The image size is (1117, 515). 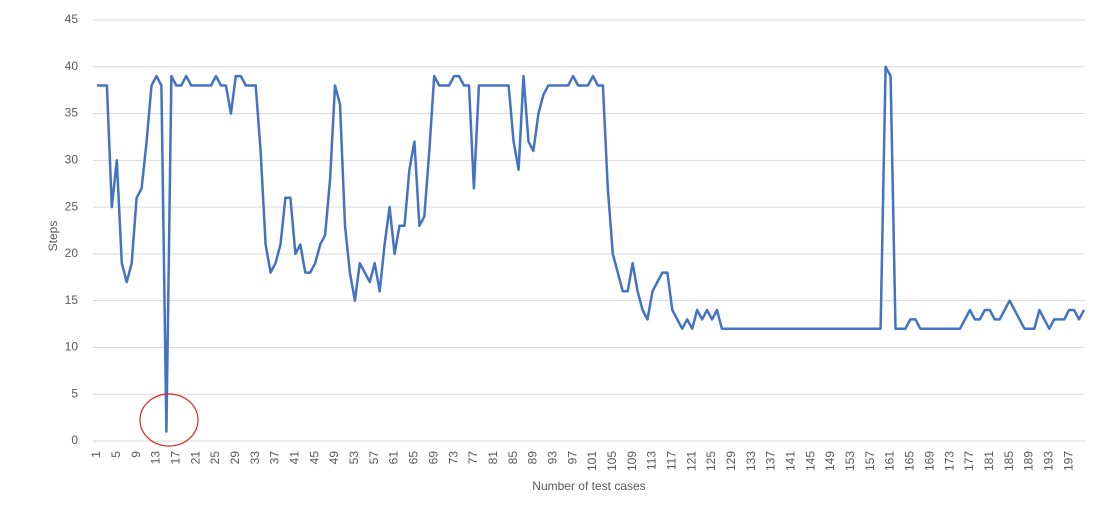 What do you see at coordinates (433, 458) in the screenshot?
I see `x-tick-label: 69` at bounding box center [433, 458].